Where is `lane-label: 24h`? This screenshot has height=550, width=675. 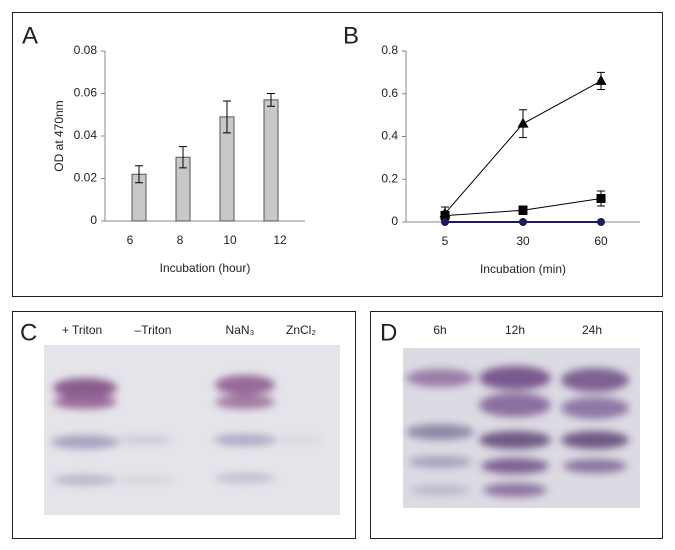
lane-label: 24h is located at coordinates (592, 330).